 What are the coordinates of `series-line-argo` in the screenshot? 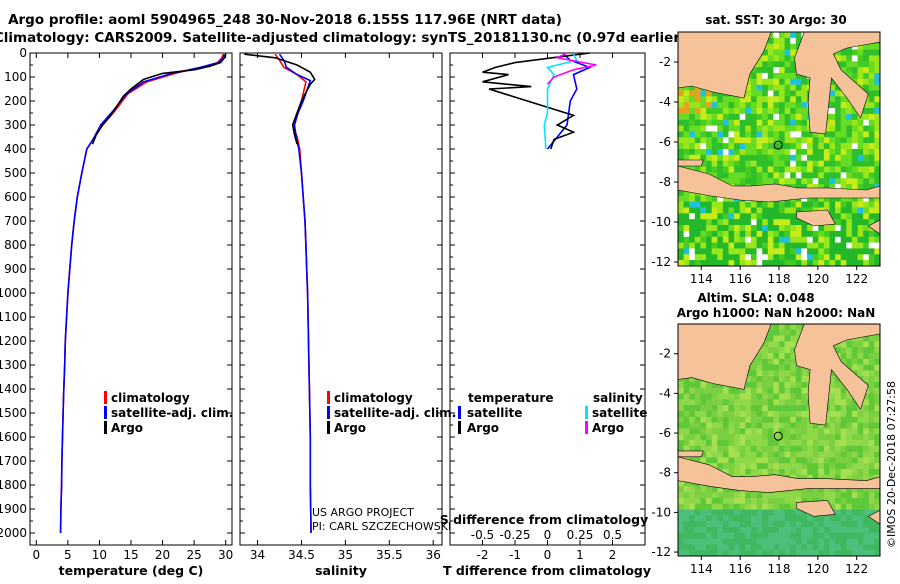 It's located at (159, 99).